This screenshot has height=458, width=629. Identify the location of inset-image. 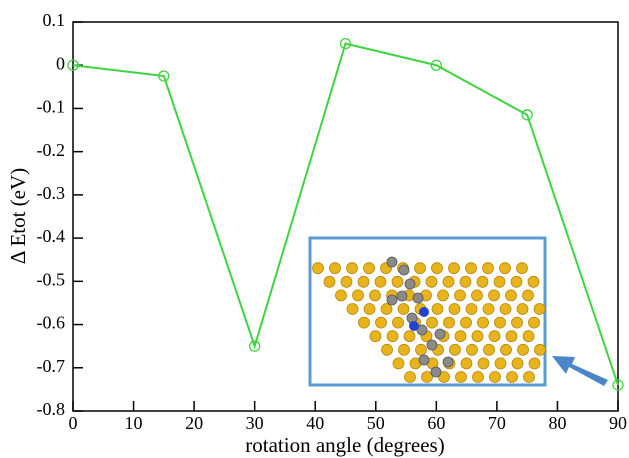
(427, 311).